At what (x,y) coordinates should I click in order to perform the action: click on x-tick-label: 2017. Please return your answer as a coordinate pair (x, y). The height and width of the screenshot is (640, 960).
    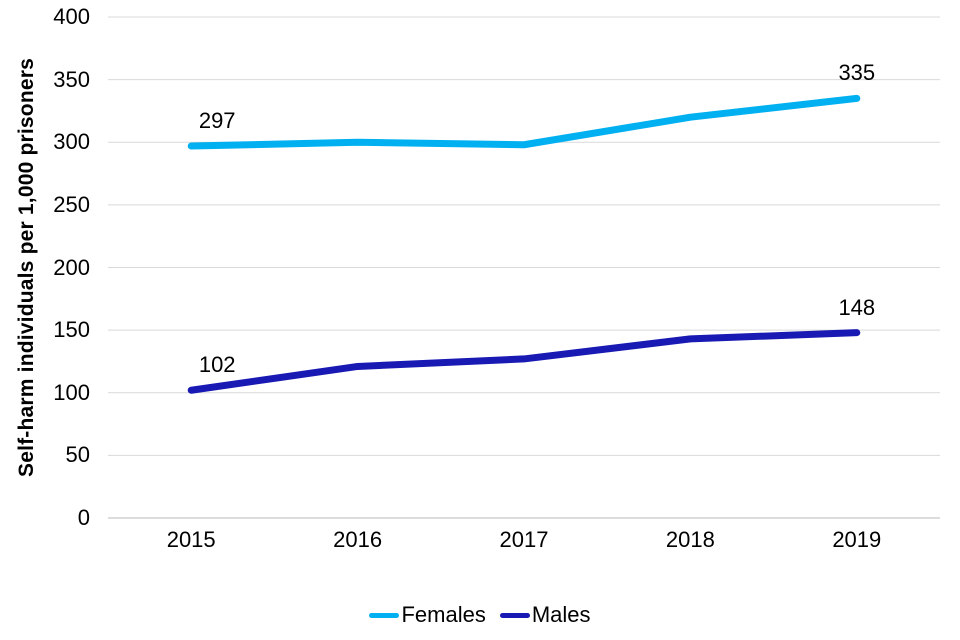
    Looking at the image, I should click on (524, 539).